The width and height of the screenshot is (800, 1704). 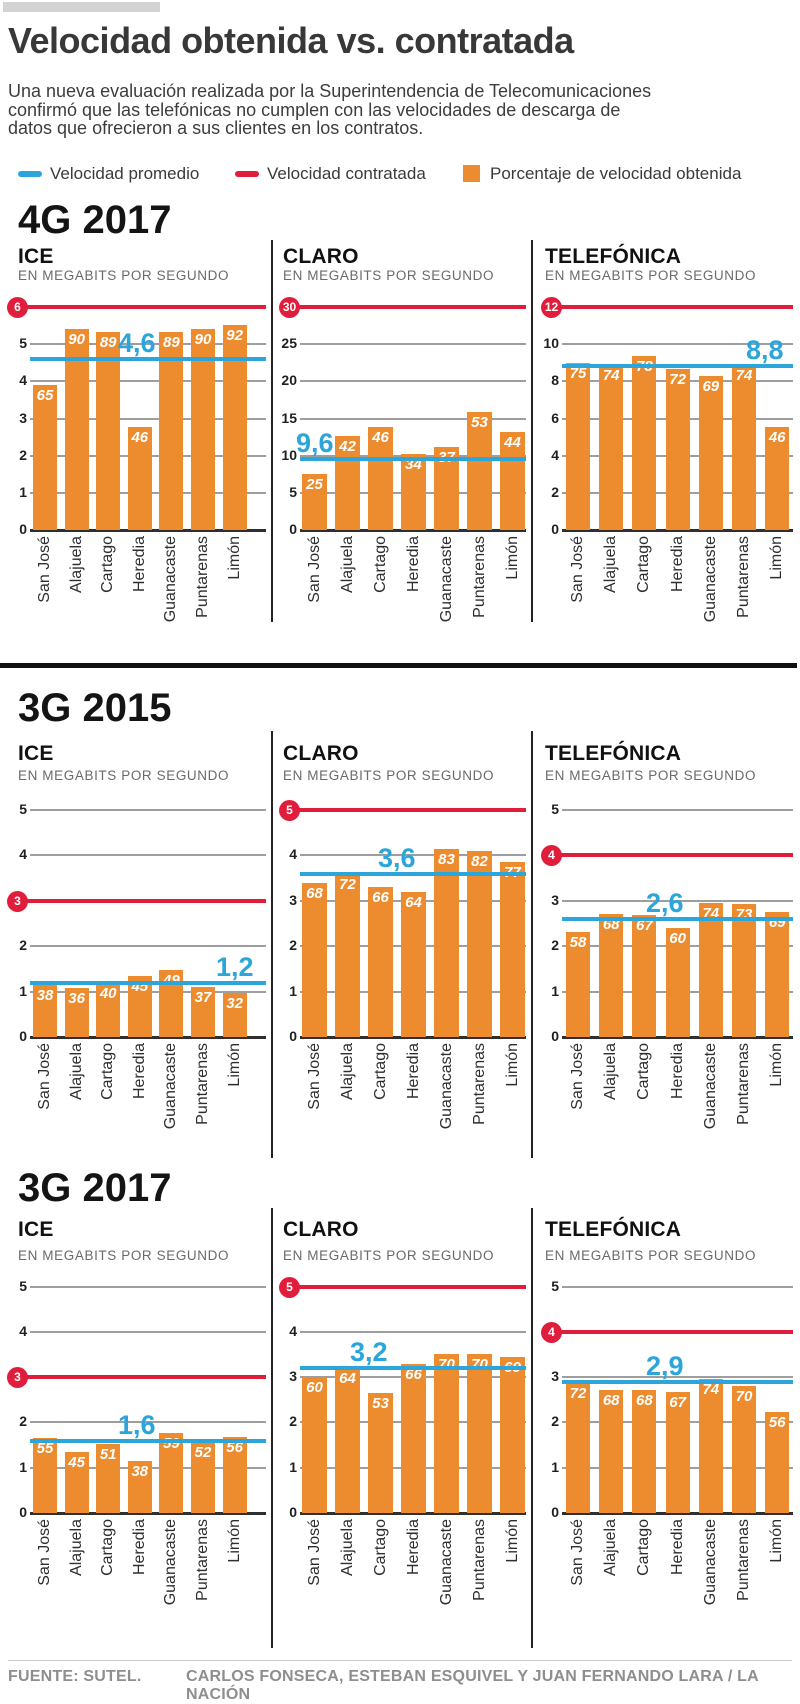 I want to click on section-title: 4G 2017, so click(x=95, y=220).